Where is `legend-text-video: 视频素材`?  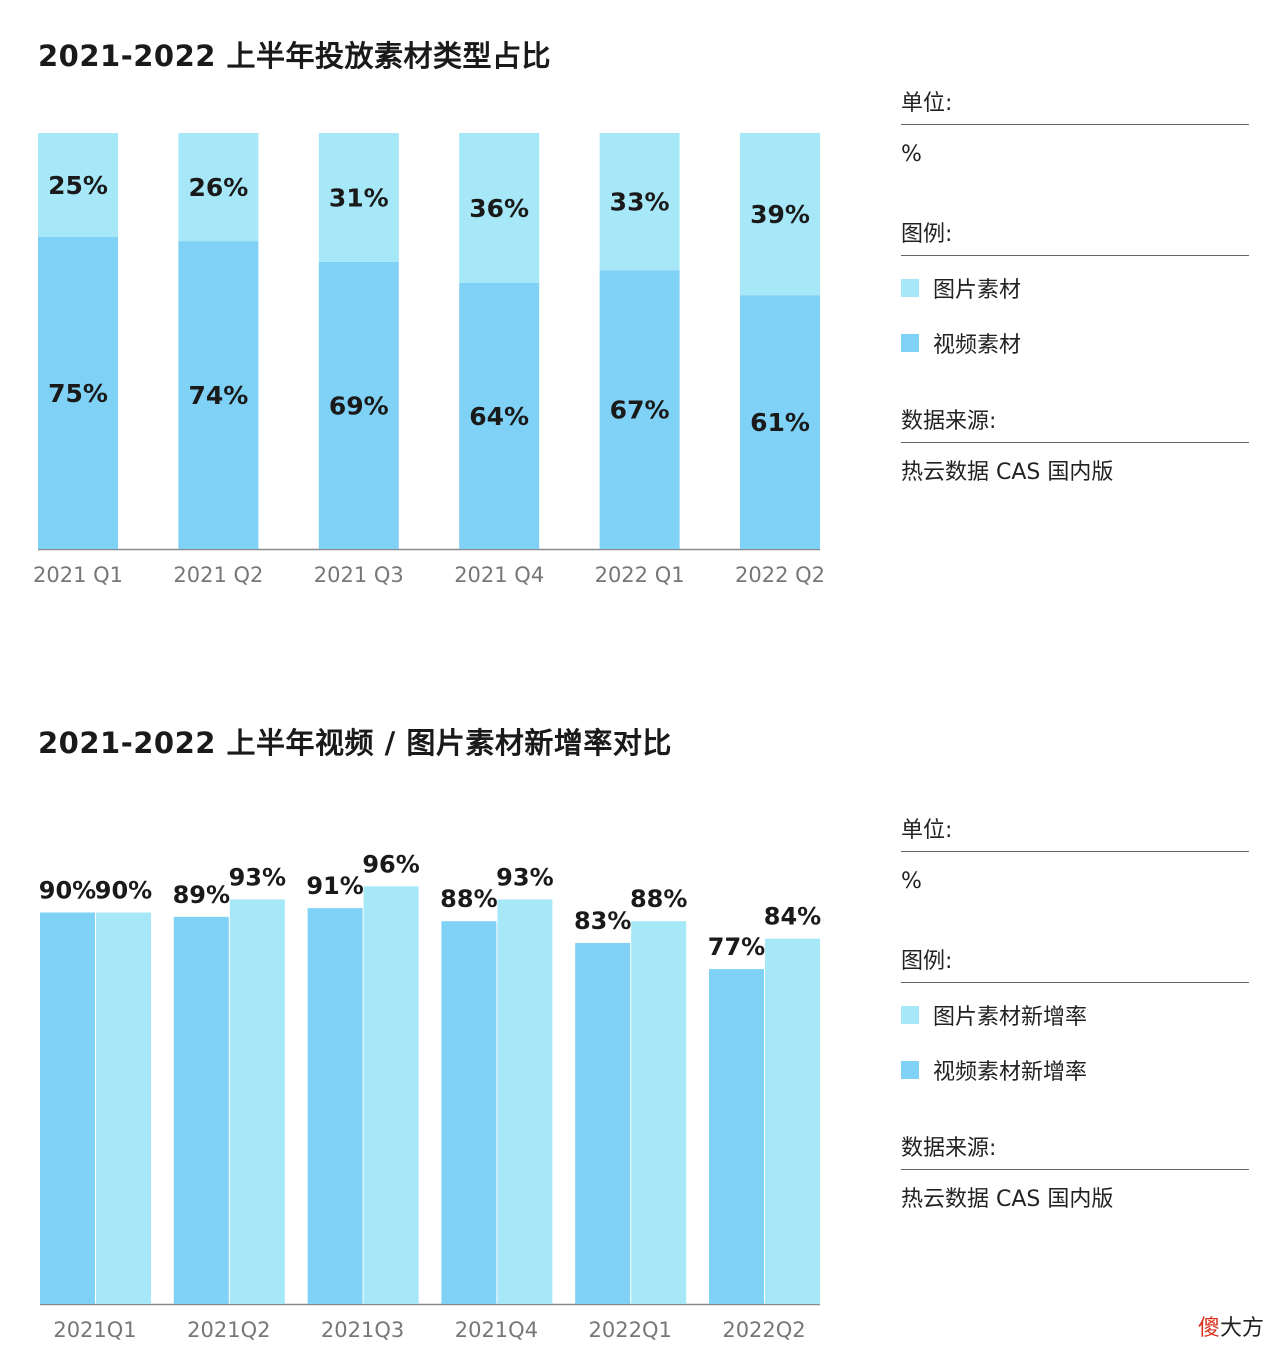 legend-text-video: 视频素材 is located at coordinates (977, 345).